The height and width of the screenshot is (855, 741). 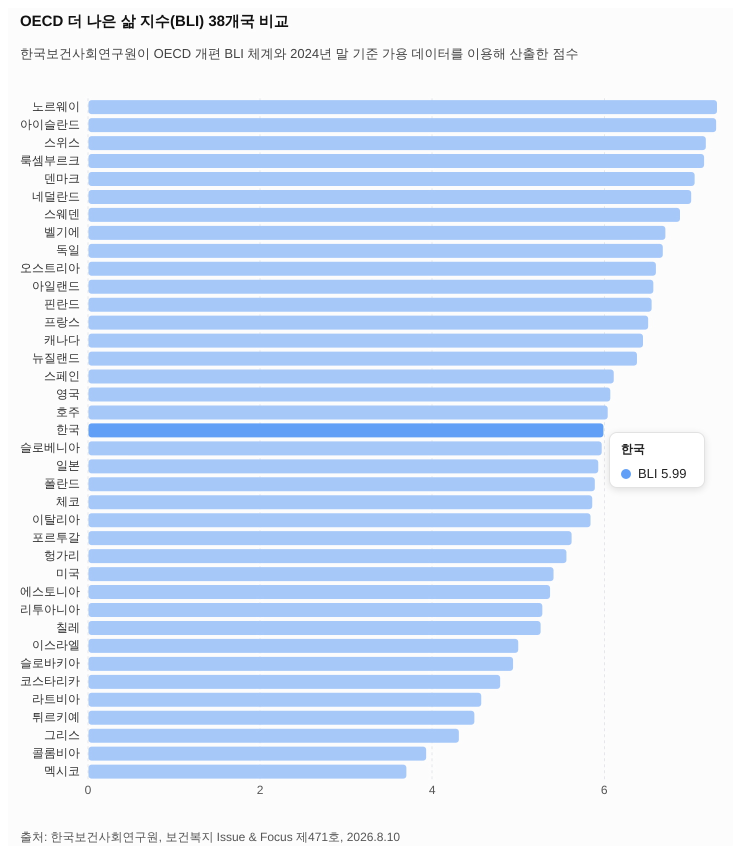 What do you see at coordinates (62, 304) in the screenshot?
I see `y-tick-label: 핀란드` at bounding box center [62, 304].